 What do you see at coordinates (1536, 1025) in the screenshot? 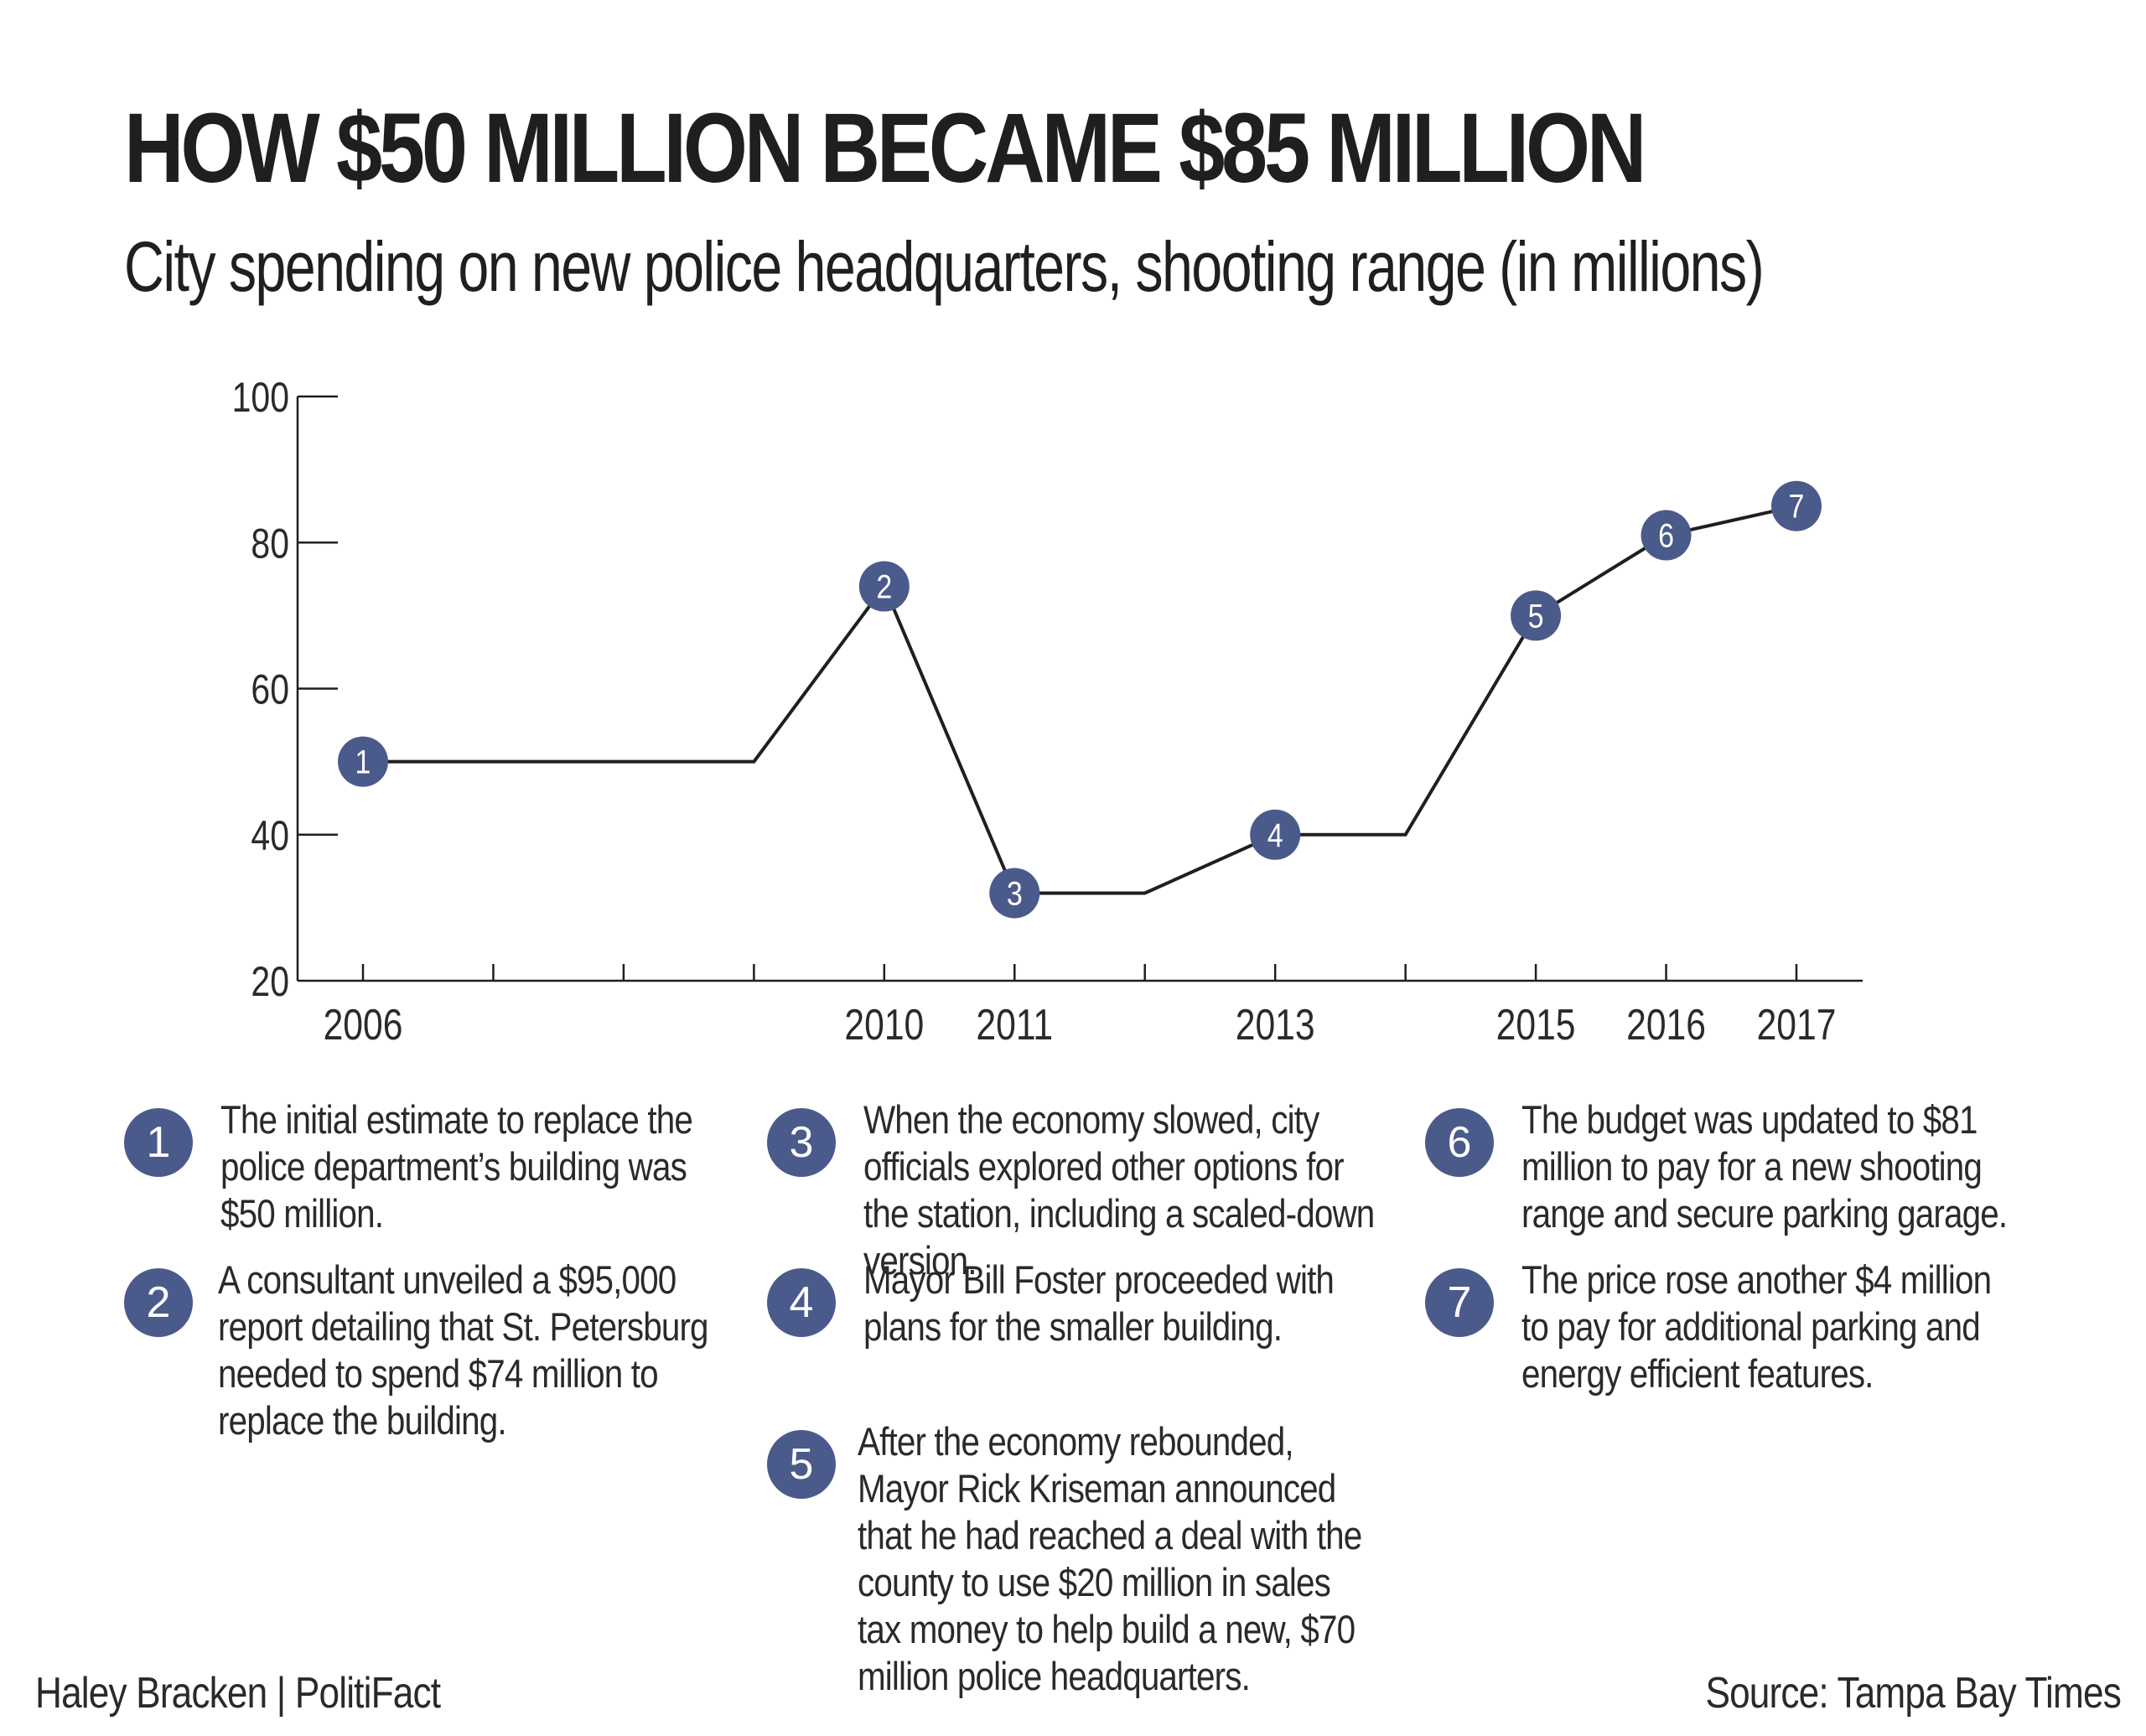
I see `x-tick-label-2015: 2015` at bounding box center [1536, 1025].